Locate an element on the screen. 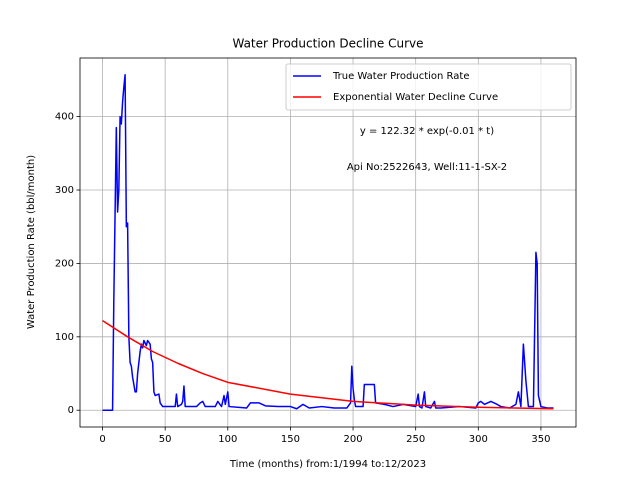 The image size is (640, 480). chart-title: Water Production Decline Curve is located at coordinates (327, 44).